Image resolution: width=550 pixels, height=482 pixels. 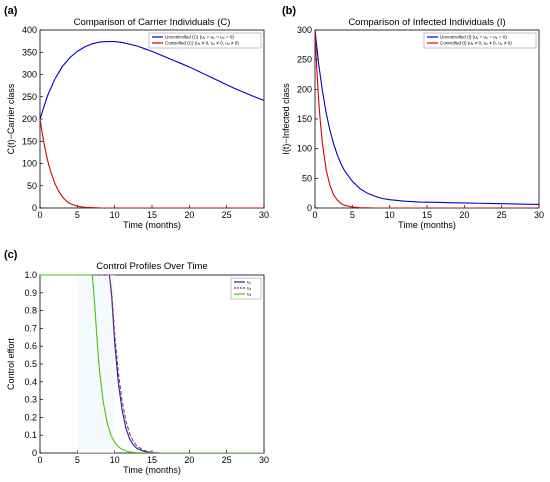 I want to click on panel-letter: (c), so click(x=11, y=255).